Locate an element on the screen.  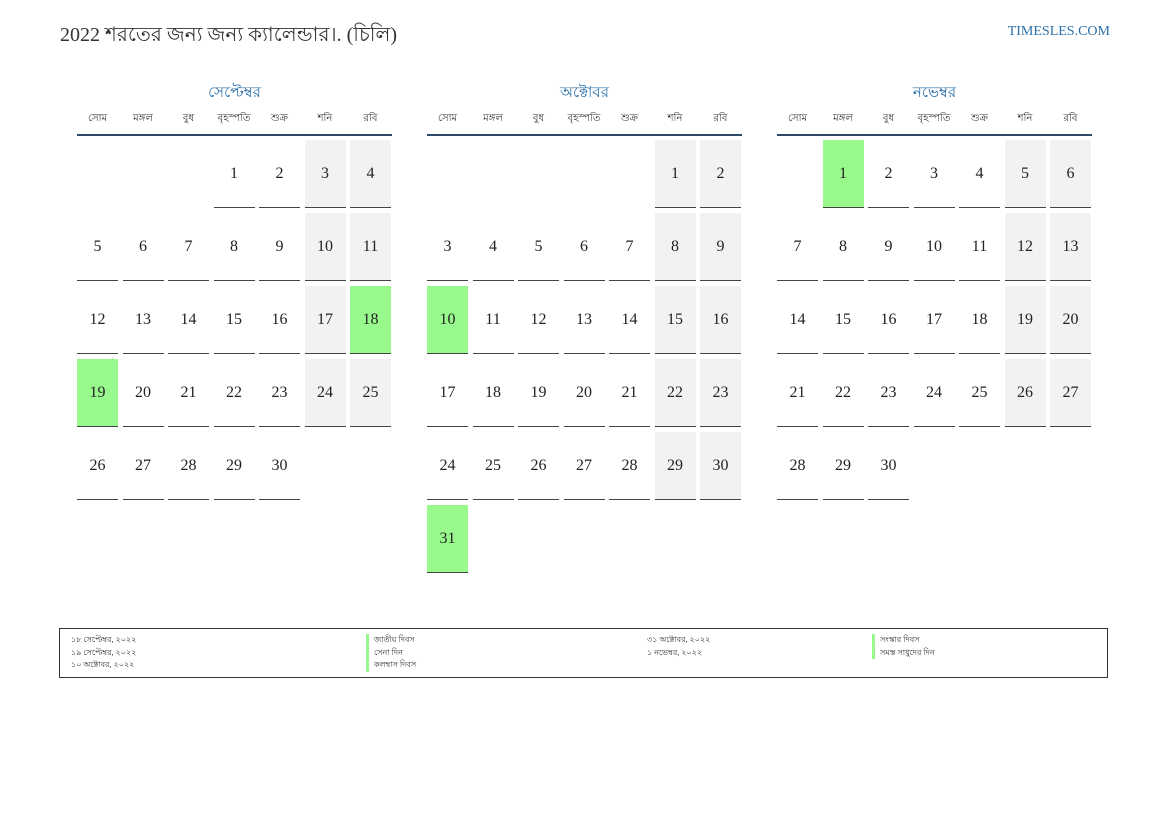
holiday-day-cell: 10 is located at coordinates (447, 320).